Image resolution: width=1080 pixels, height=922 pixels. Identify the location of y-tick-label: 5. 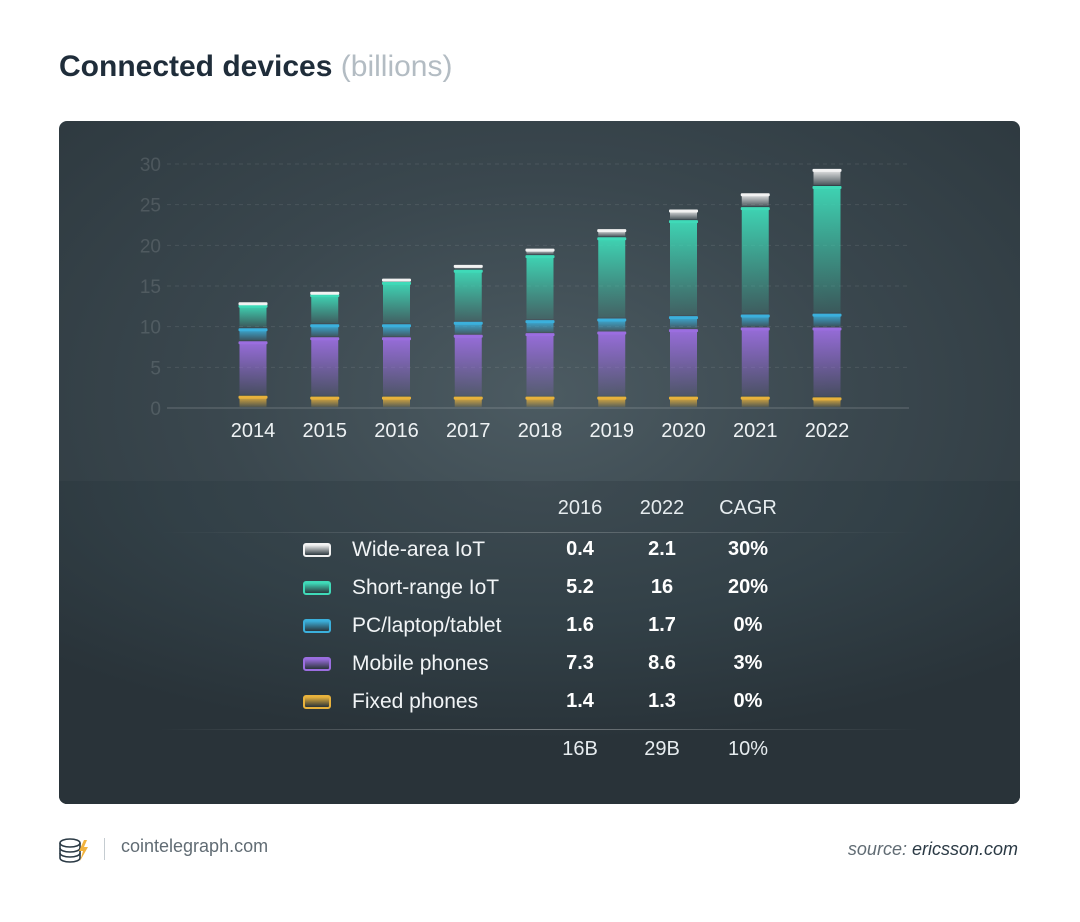
(155, 368).